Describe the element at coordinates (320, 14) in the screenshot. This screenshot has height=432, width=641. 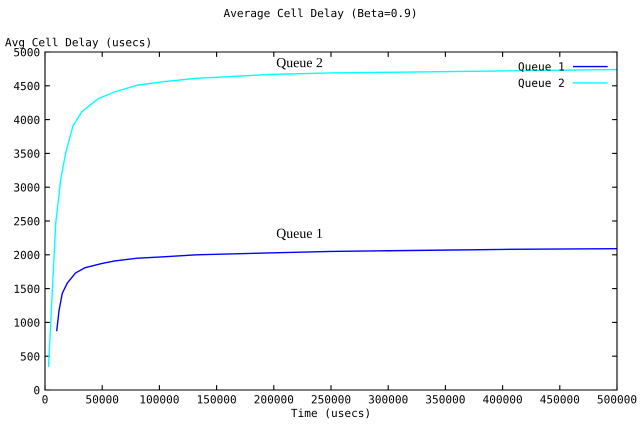
I see `chart-title: Average Cell Delay (Beta=0.9)` at that location.